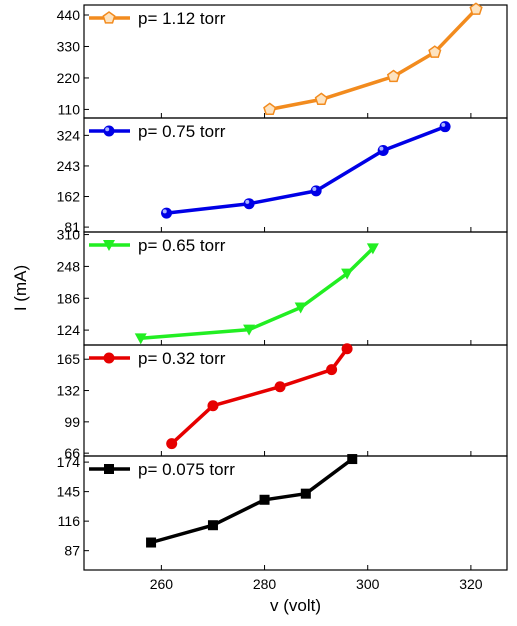 The width and height of the screenshot is (517, 626). I want to click on y-tick-label: 243, so click(69, 166).